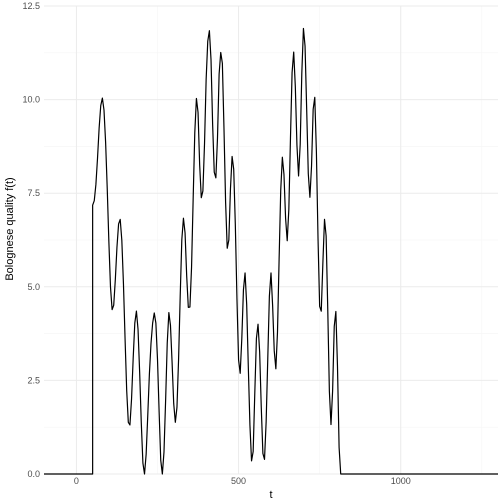 This screenshot has height=504, width=504. Describe the element at coordinates (76, 481) in the screenshot. I see `x-tick-label: 0` at that location.